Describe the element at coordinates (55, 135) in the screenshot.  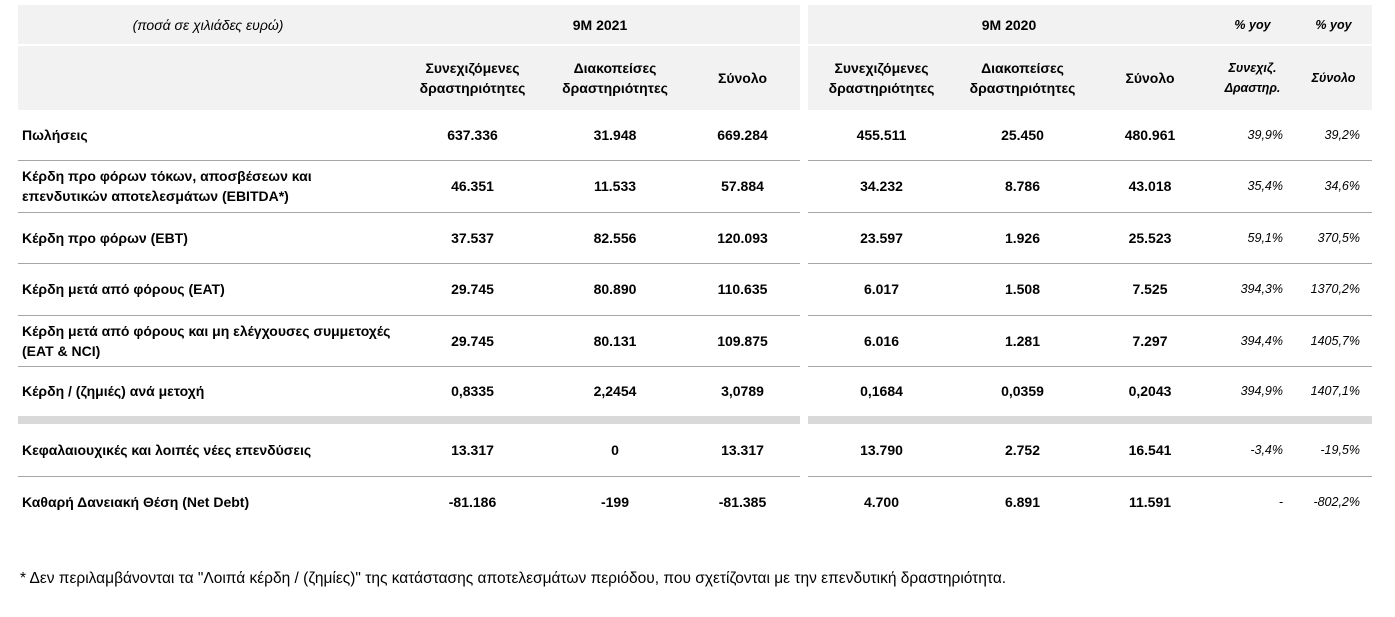
I see `row-label: Πωλήσεις` at that location.